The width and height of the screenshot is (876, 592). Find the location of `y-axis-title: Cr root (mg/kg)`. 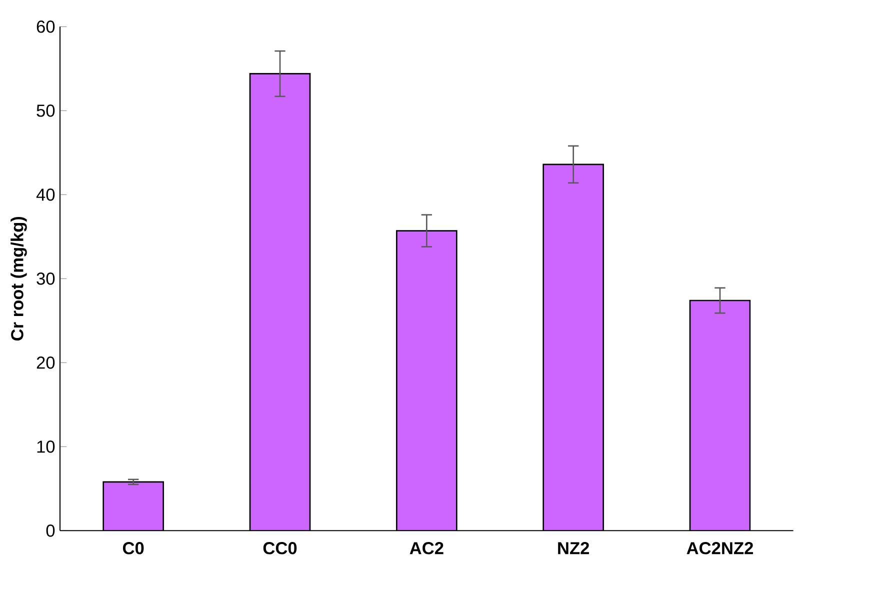

y-axis-title: Cr root (mg/kg) is located at coordinates (18, 278).